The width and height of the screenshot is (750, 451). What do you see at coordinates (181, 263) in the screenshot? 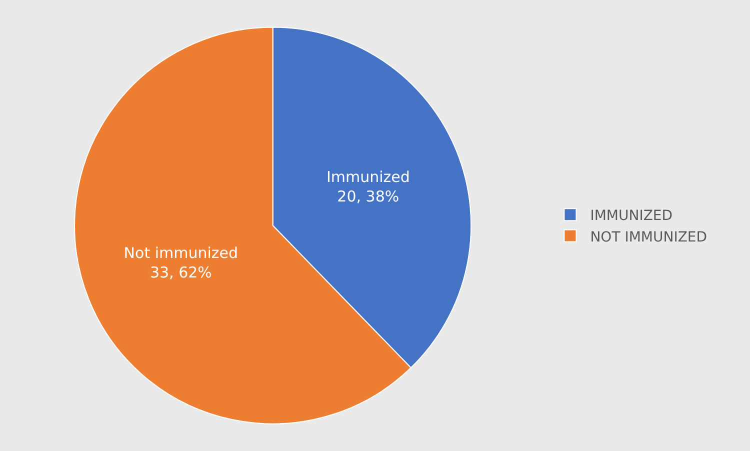
I see `data-label: Not immunized 33, 62%` at bounding box center [181, 263].